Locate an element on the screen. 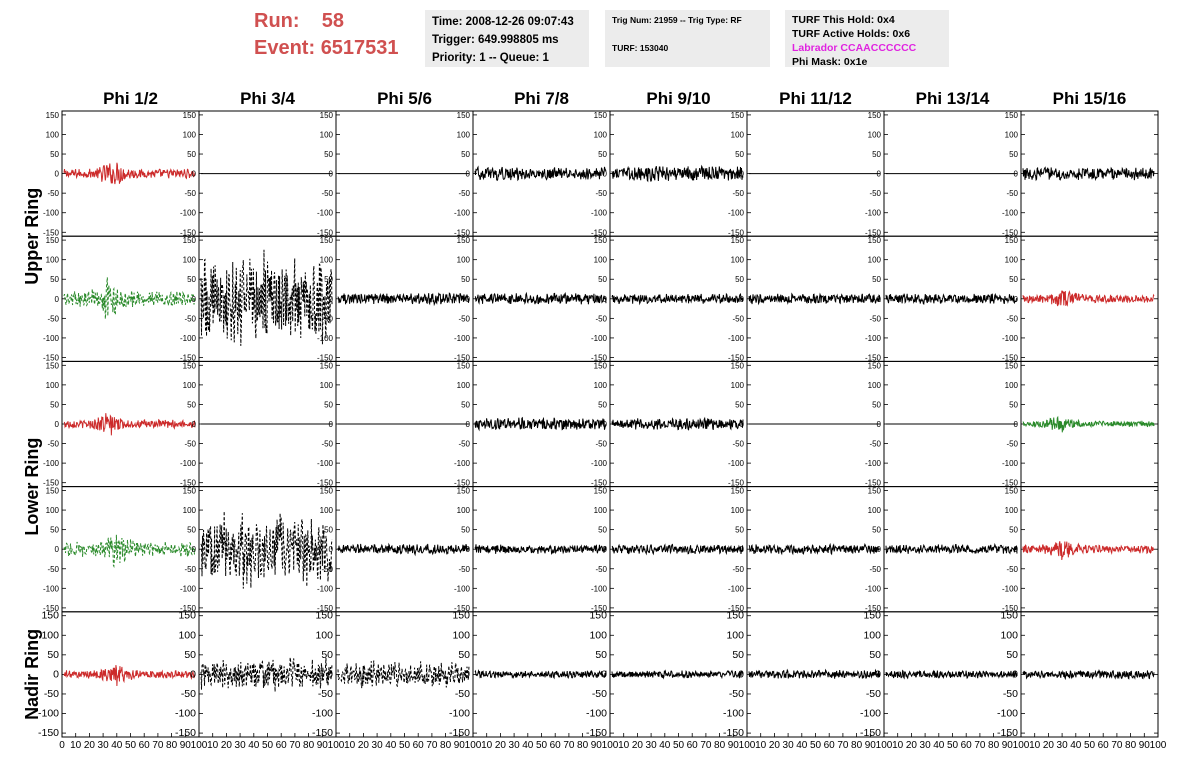 This screenshot has width=1196, height=772. panel-frame is located at coordinates (267, 298).